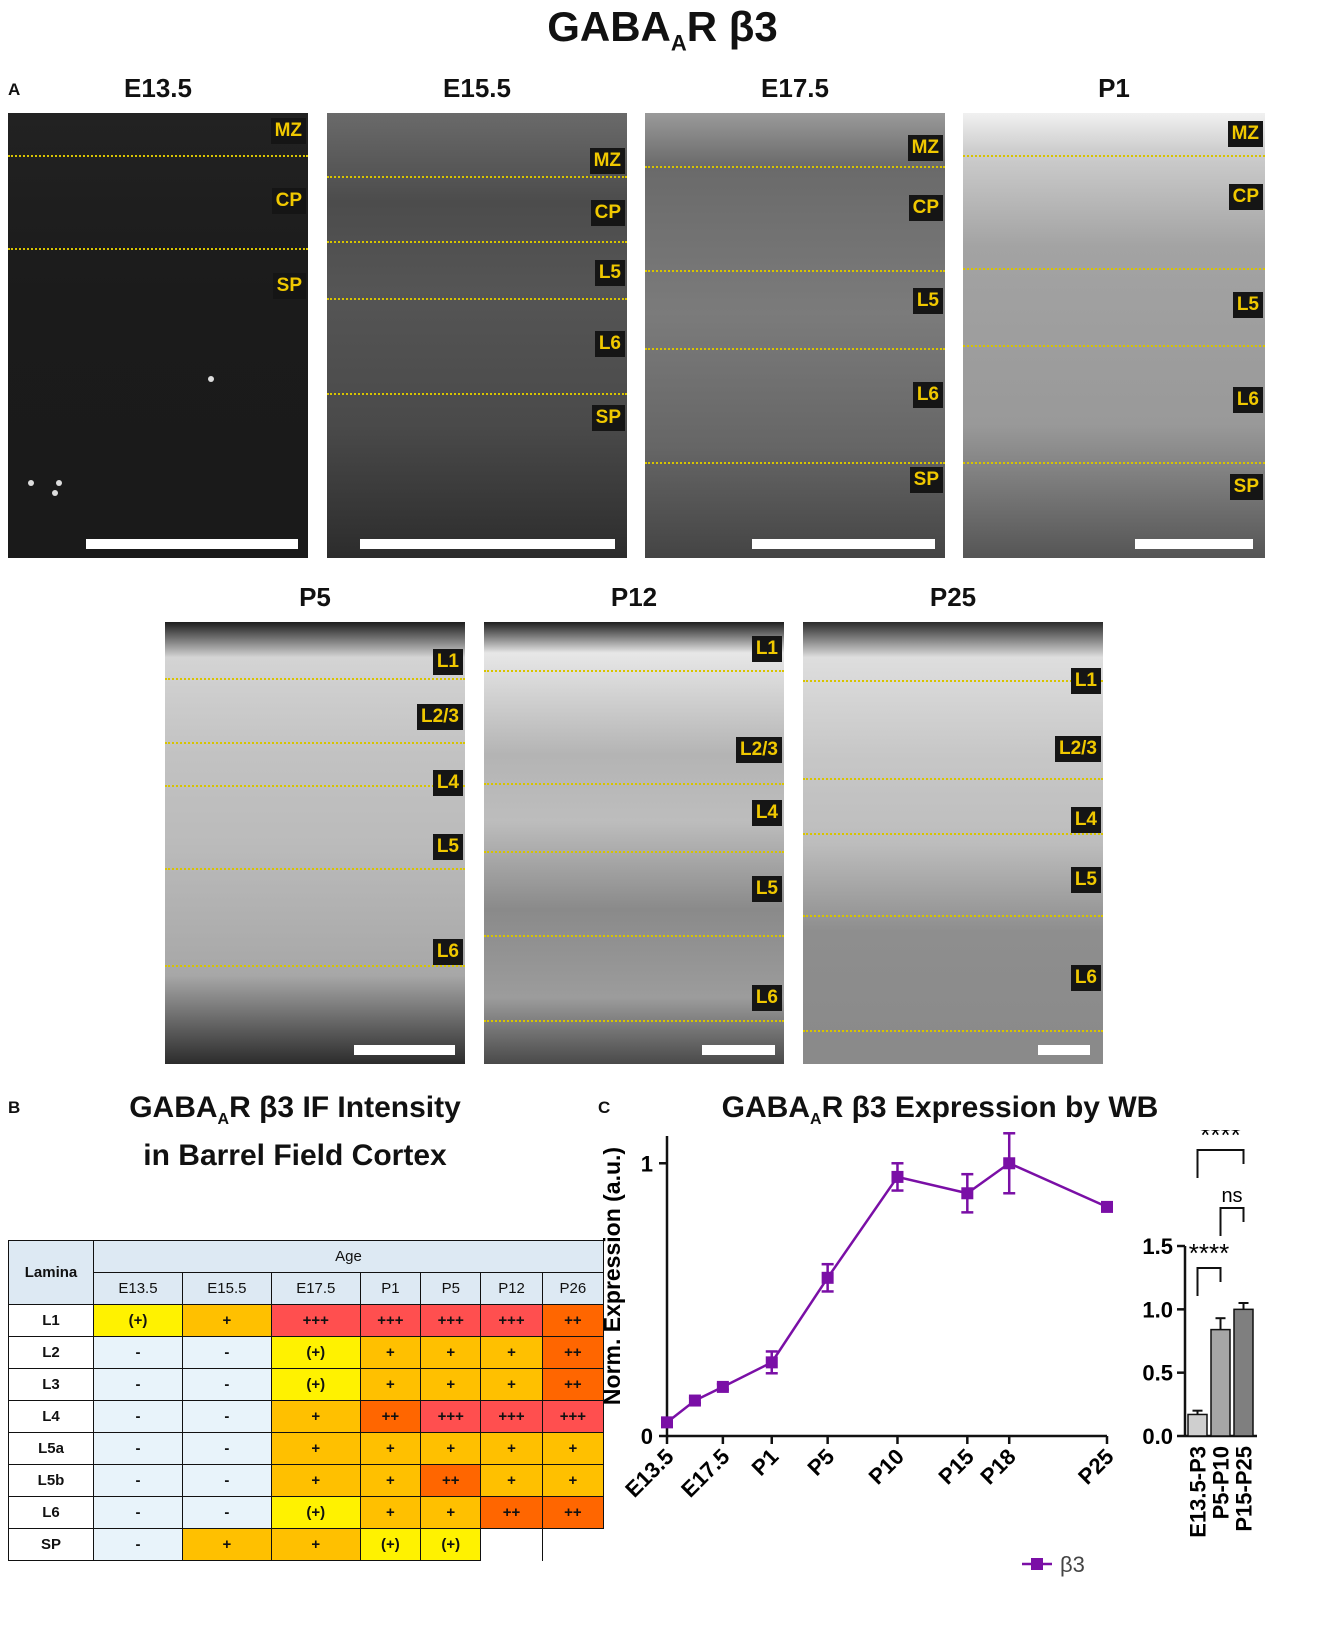 The height and width of the screenshot is (1637, 1325). Describe the element at coordinates (572, 1544) in the screenshot. I see `table-cell` at that location.